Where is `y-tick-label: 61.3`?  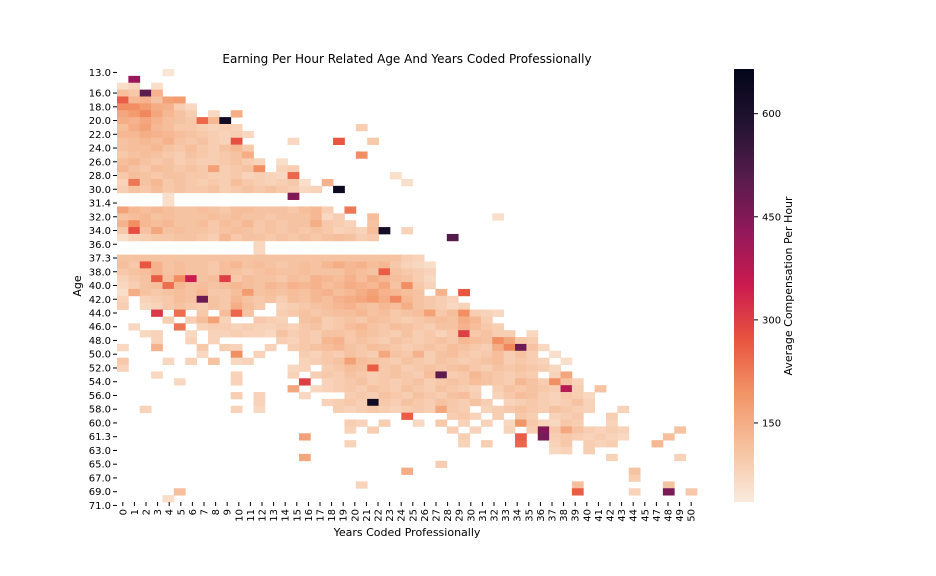 y-tick-label: 61.3 is located at coordinates (100, 437).